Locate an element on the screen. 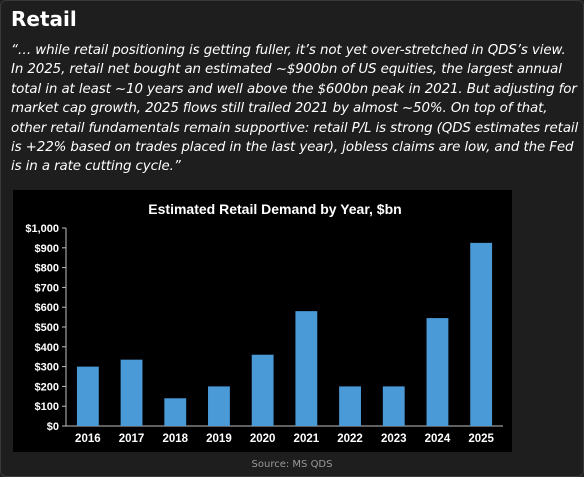  bar-2023 is located at coordinates (393, 406).